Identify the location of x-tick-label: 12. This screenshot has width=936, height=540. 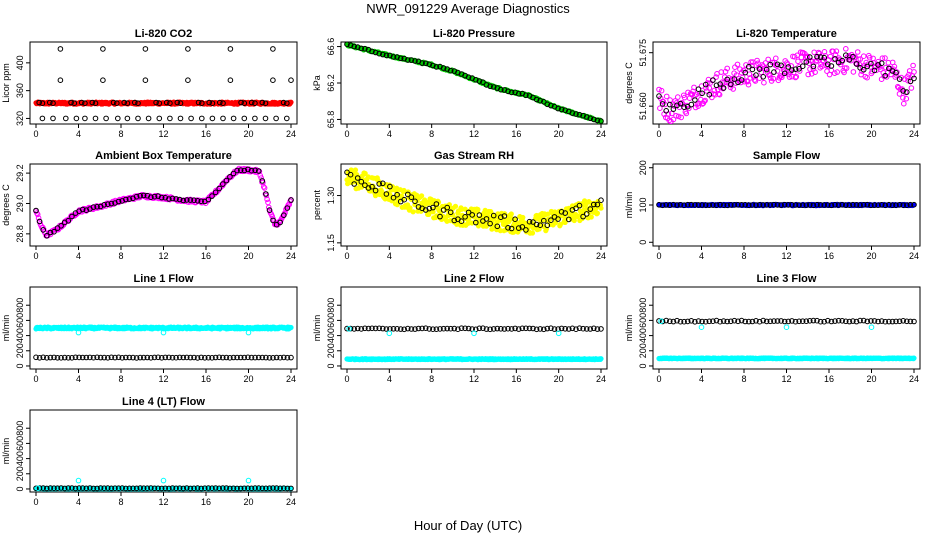
(163, 502).